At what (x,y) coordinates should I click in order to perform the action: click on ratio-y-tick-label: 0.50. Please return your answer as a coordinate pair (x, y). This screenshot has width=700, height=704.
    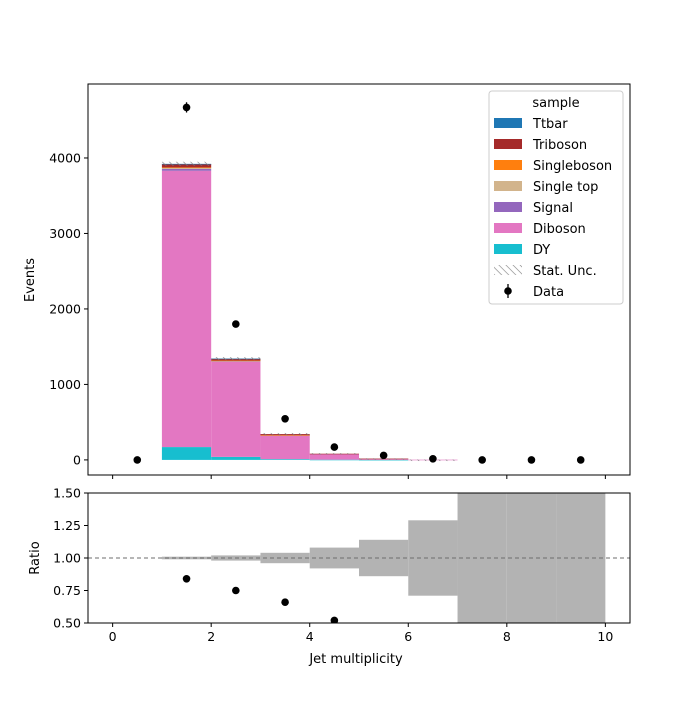
    Looking at the image, I should click on (67, 623).